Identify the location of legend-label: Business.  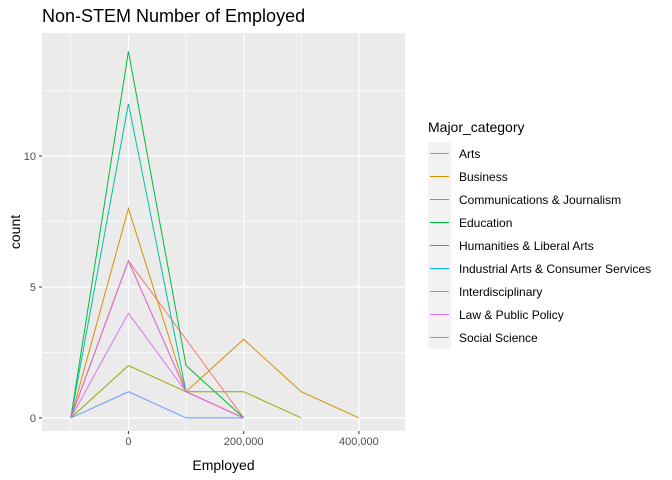
(483, 177).